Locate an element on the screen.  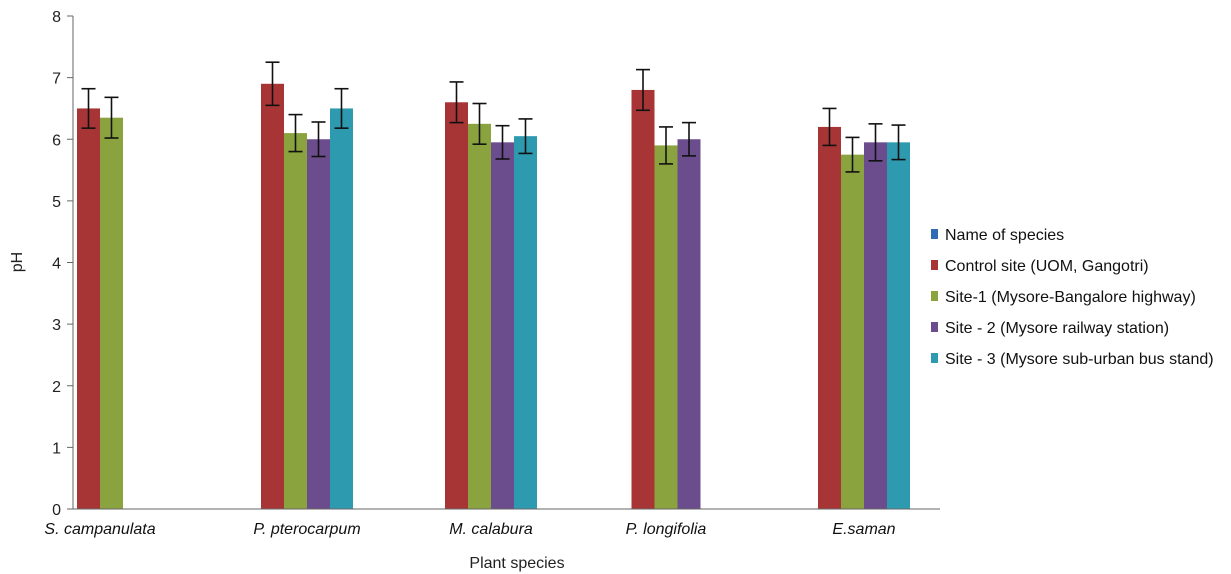
y-tick-label: 5 is located at coordinates (56, 202).